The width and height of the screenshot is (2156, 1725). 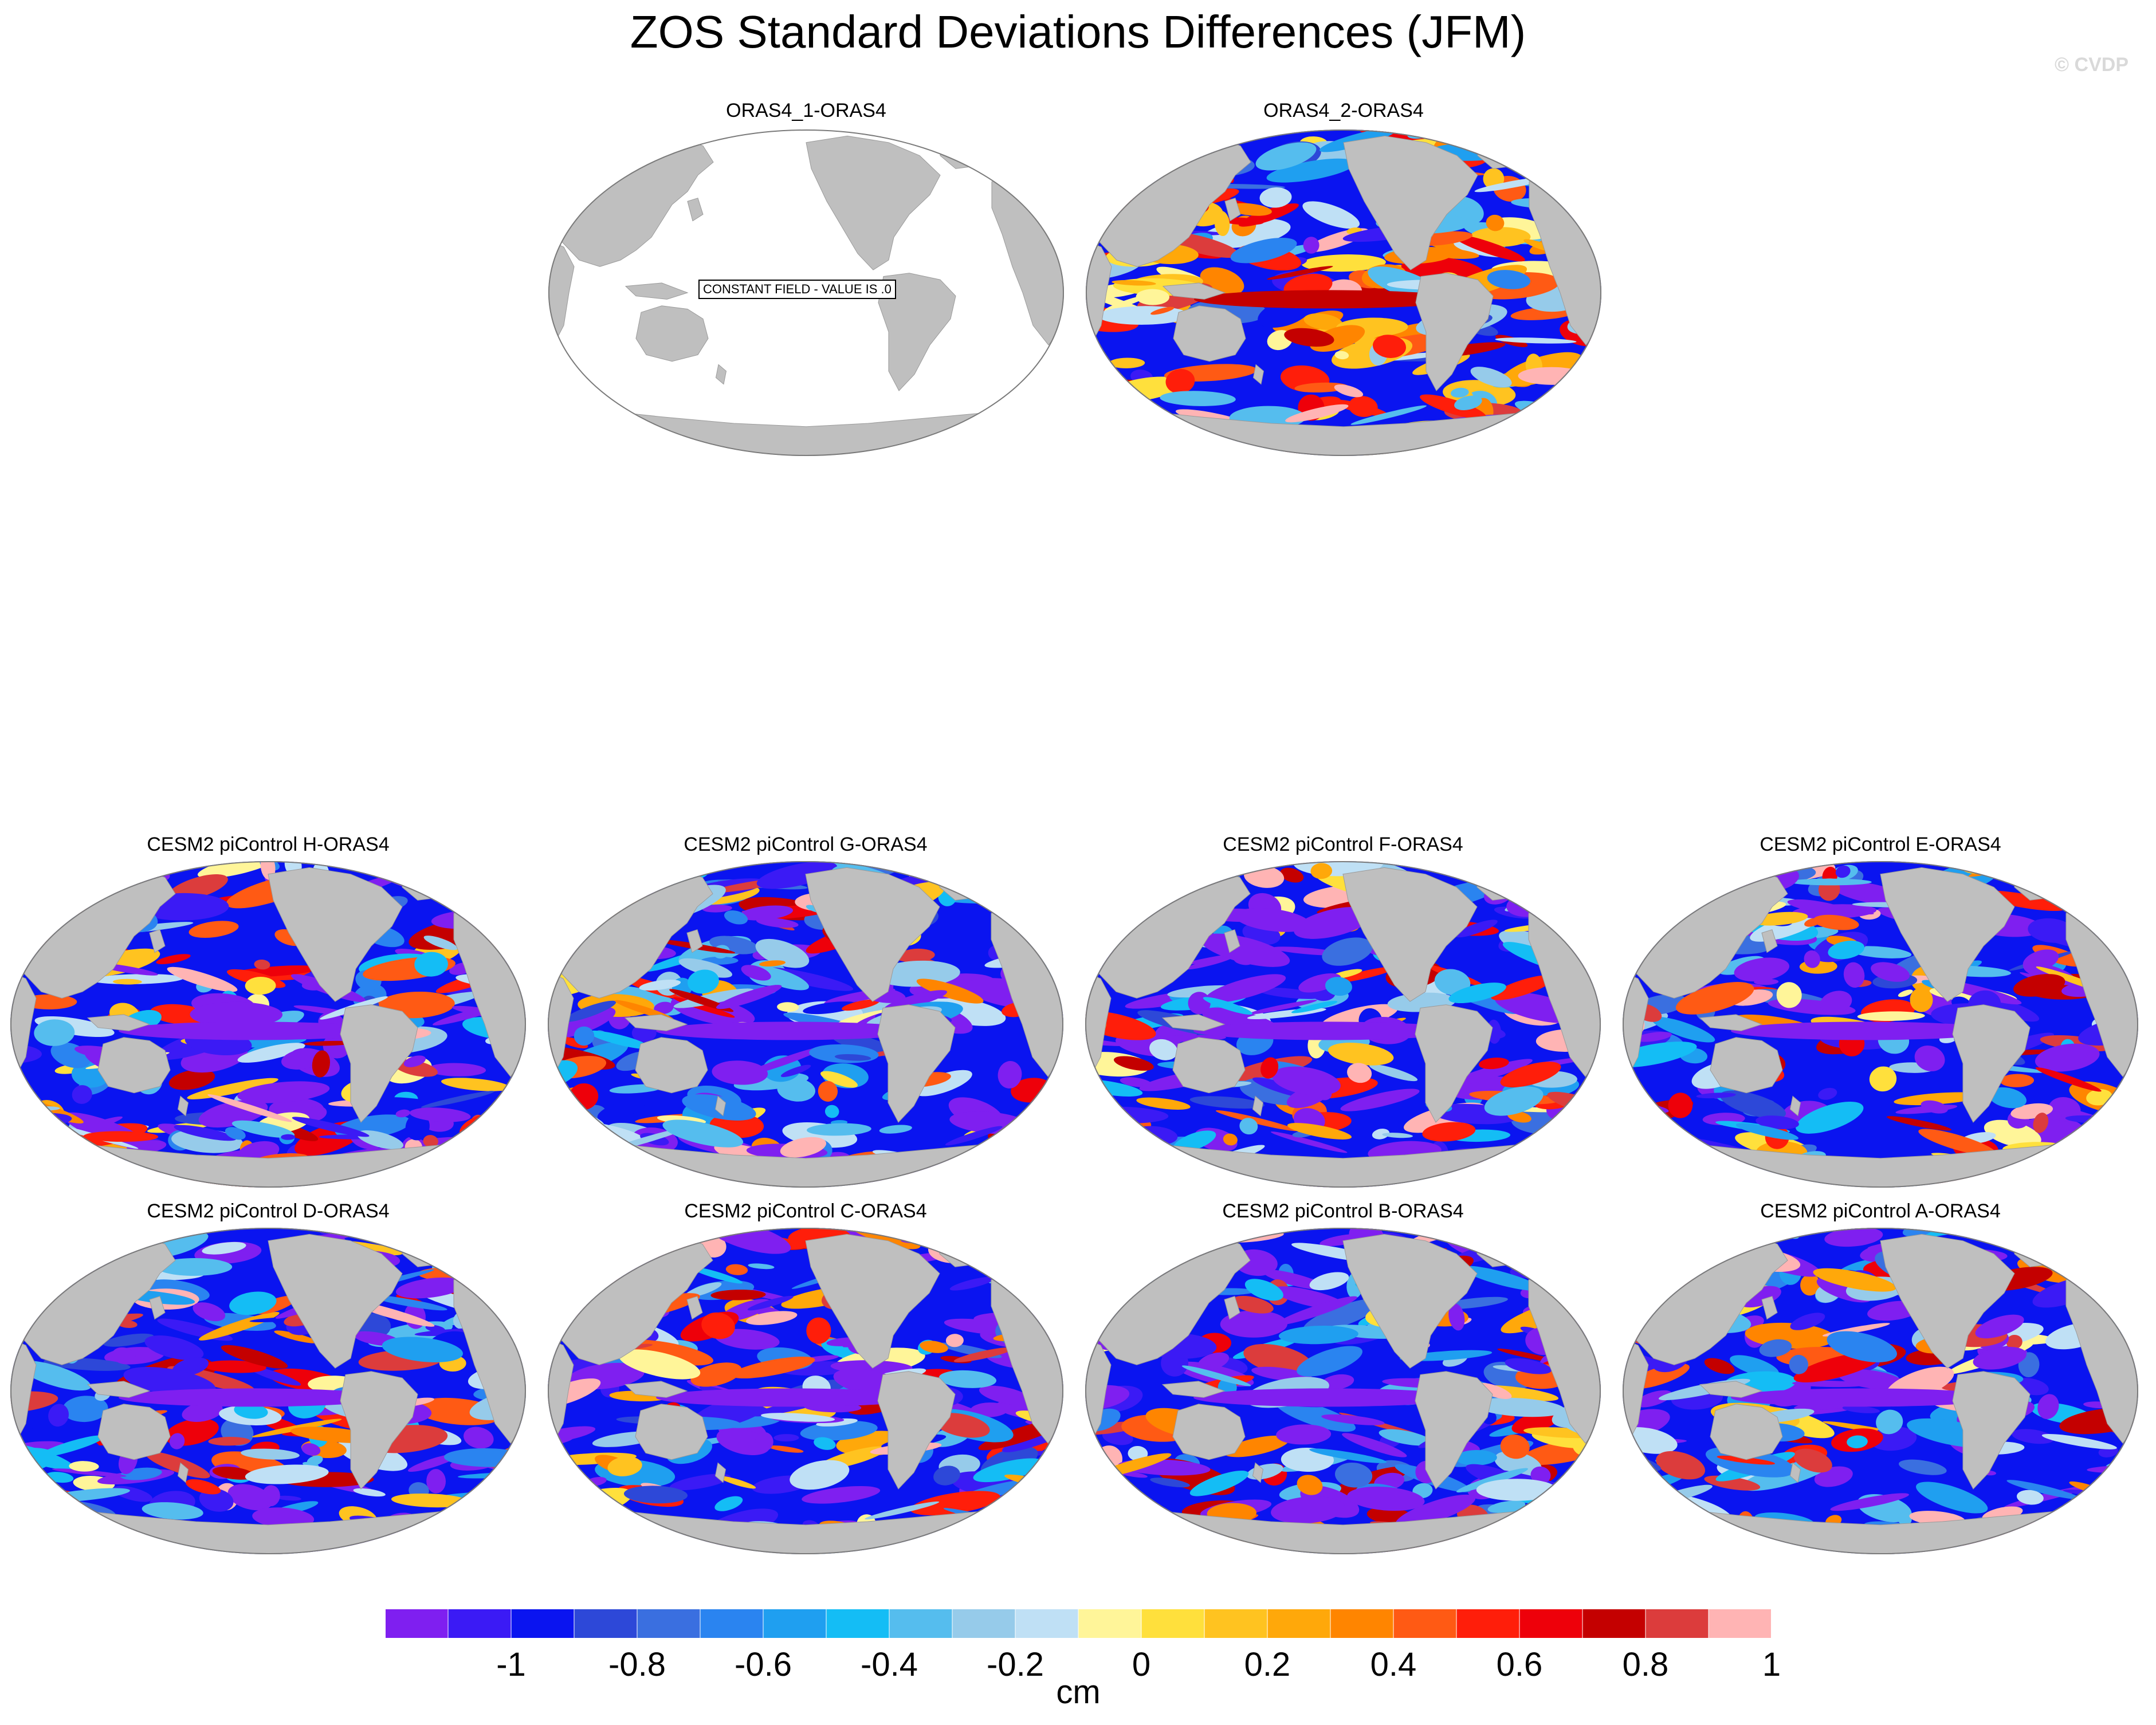 I want to click on panel-title-p6: CESM2 piControl D-ORAS4, so click(x=268, y=1211).